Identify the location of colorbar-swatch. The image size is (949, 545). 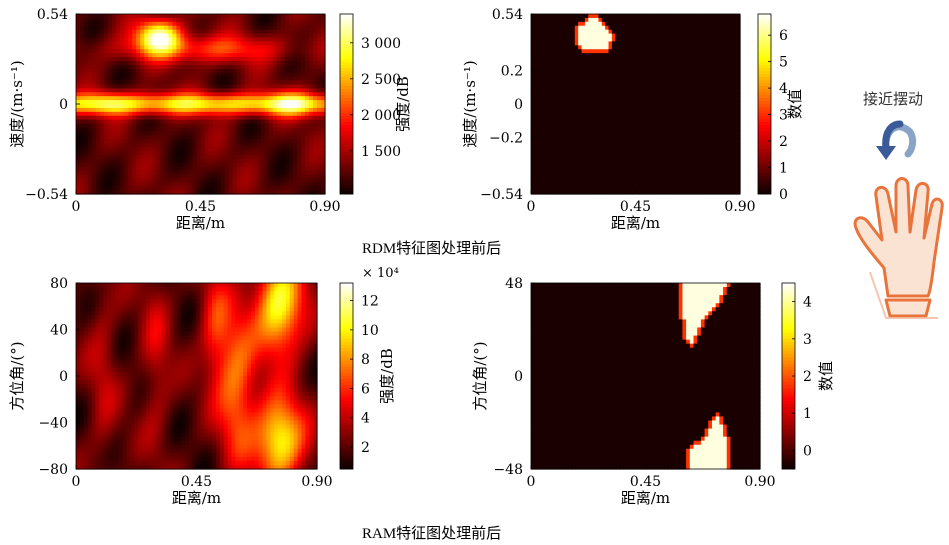
(346, 31).